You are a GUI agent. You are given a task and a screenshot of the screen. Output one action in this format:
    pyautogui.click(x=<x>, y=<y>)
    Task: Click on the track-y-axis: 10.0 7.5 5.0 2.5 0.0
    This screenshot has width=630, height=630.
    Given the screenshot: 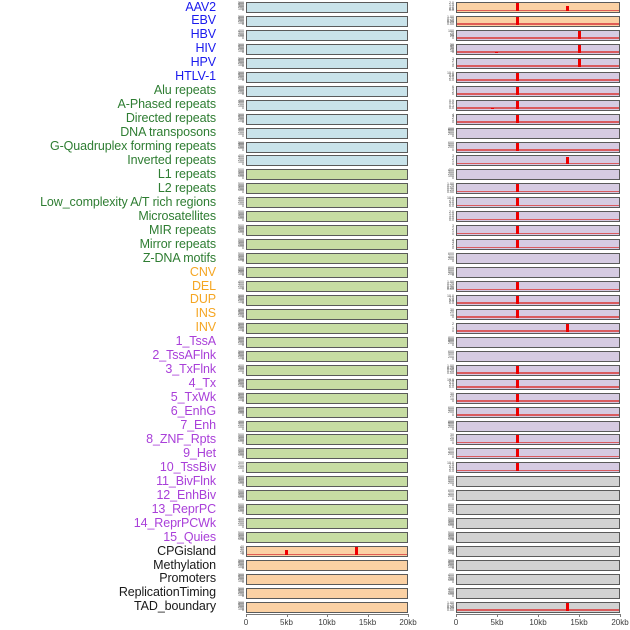 What is the action you would take?
    pyautogui.click(x=443, y=384)
    